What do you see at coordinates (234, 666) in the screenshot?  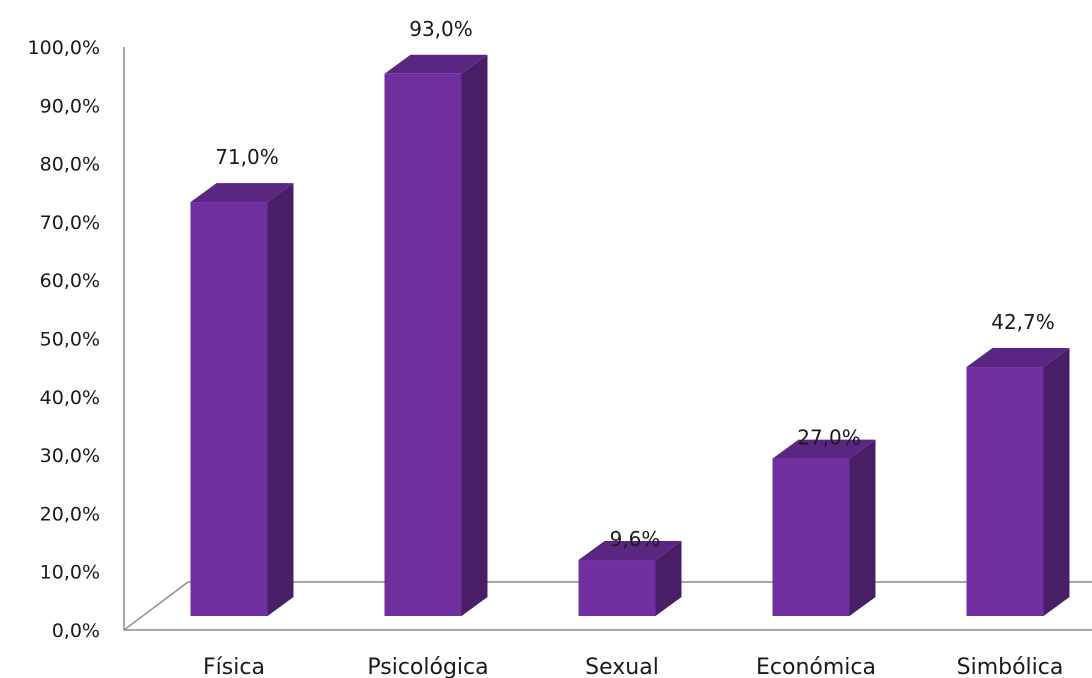 I see `x-tick-label: Física` at bounding box center [234, 666].